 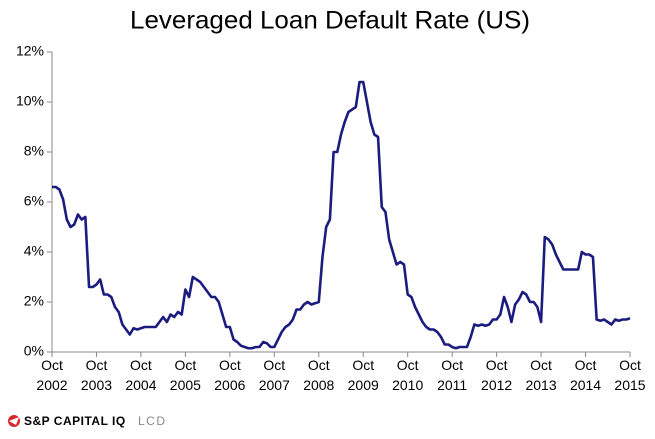 What do you see at coordinates (274, 375) in the screenshot?
I see `x-tick-label: Oct 2007` at bounding box center [274, 375].